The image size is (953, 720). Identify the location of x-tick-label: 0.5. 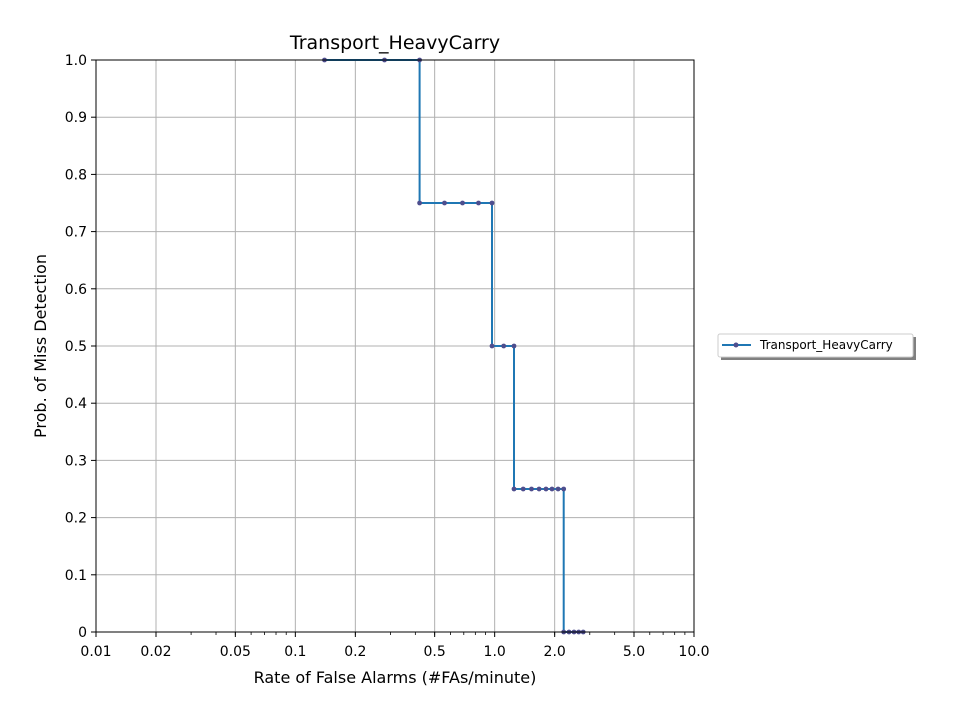
(435, 652).